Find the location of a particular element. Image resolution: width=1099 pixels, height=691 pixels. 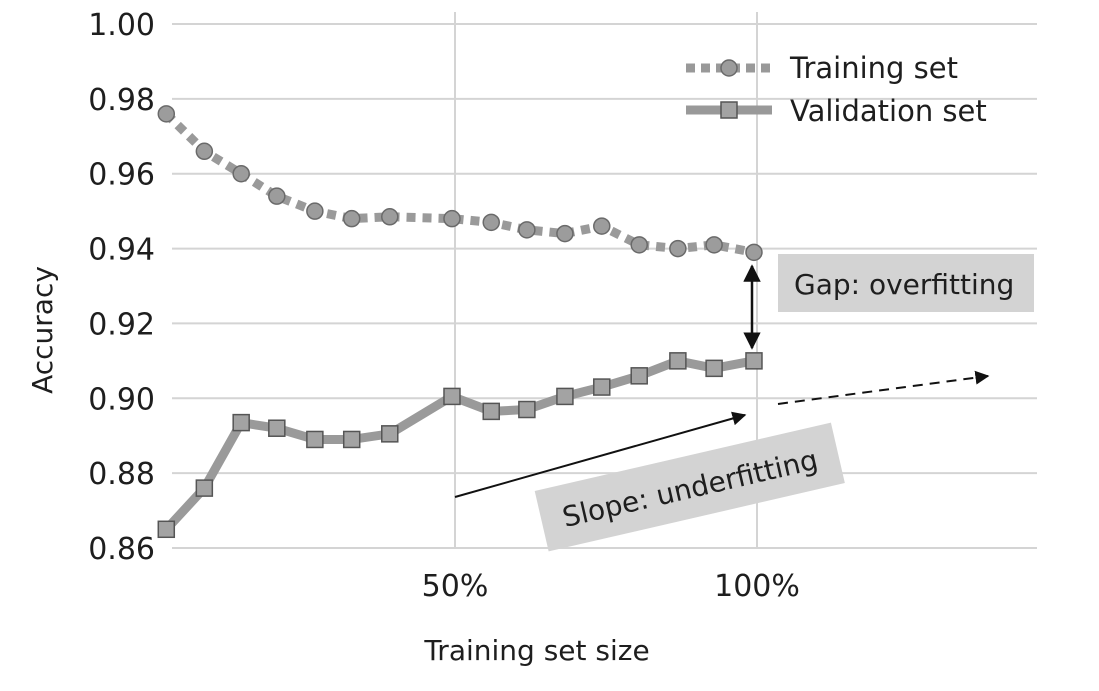

y-tick-label: 0.90 is located at coordinates (121, 399).